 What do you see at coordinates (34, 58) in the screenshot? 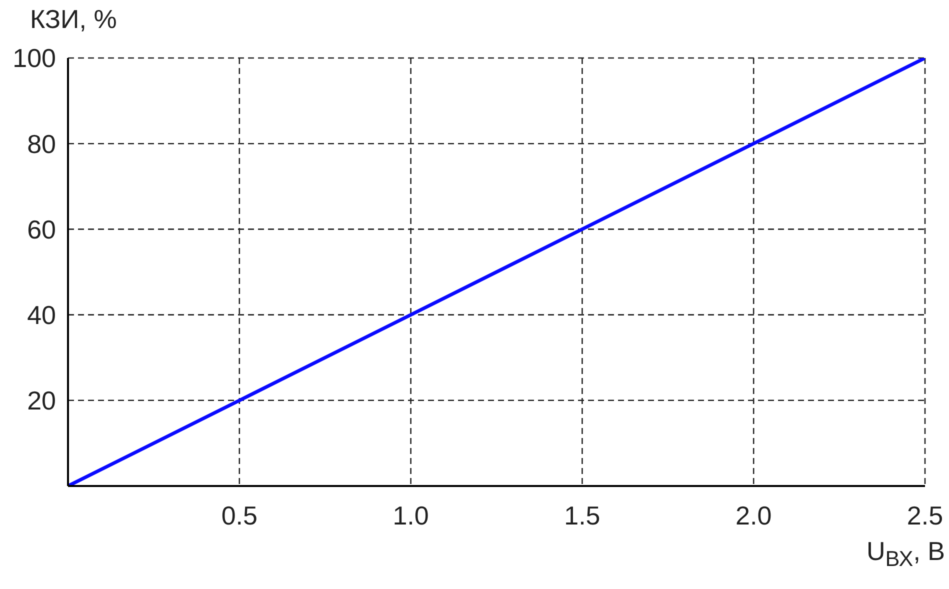
I see `y-tick-label: 100` at bounding box center [34, 58].